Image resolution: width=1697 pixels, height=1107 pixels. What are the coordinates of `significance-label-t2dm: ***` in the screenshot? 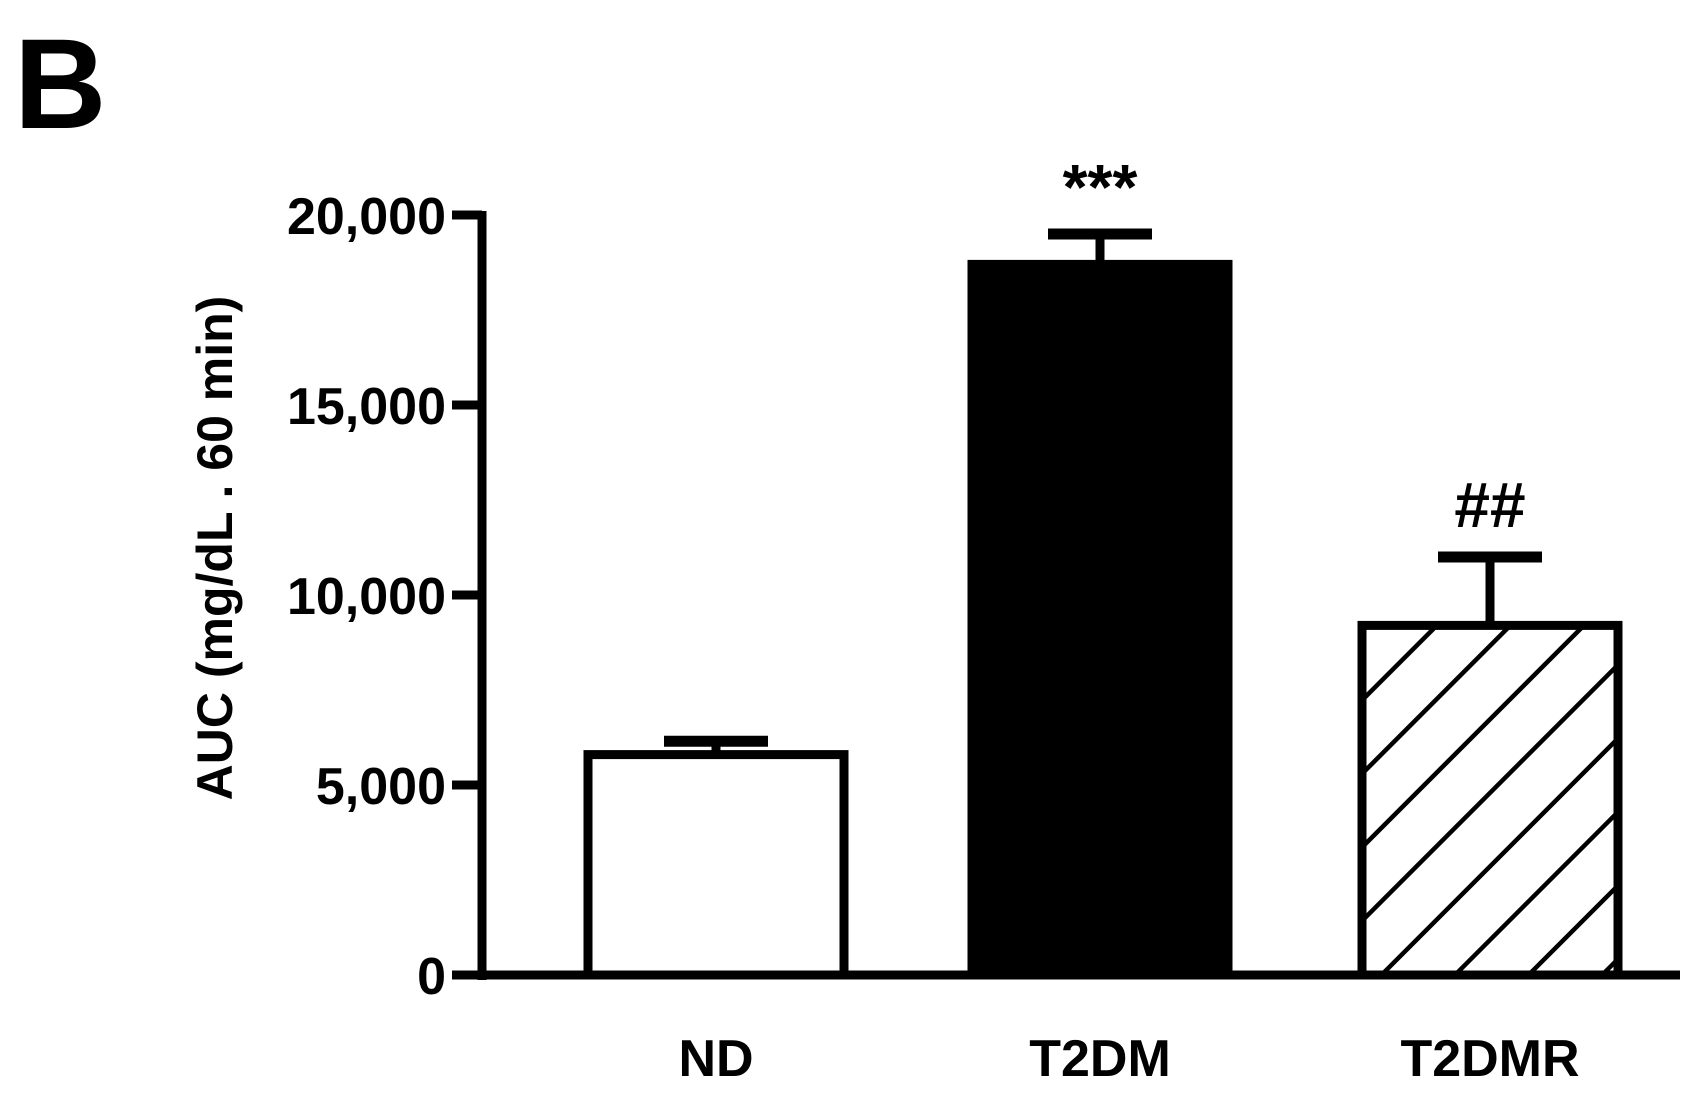 It's located at (1100, 187).